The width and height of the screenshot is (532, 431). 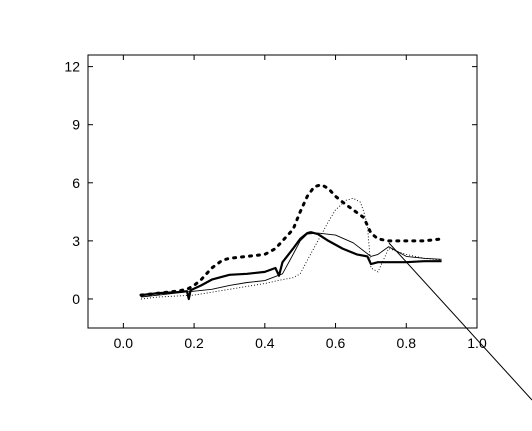 What do you see at coordinates (265, 343) in the screenshot?
I see `x-tick-label: 0.4` at bounding box center [265, 343].